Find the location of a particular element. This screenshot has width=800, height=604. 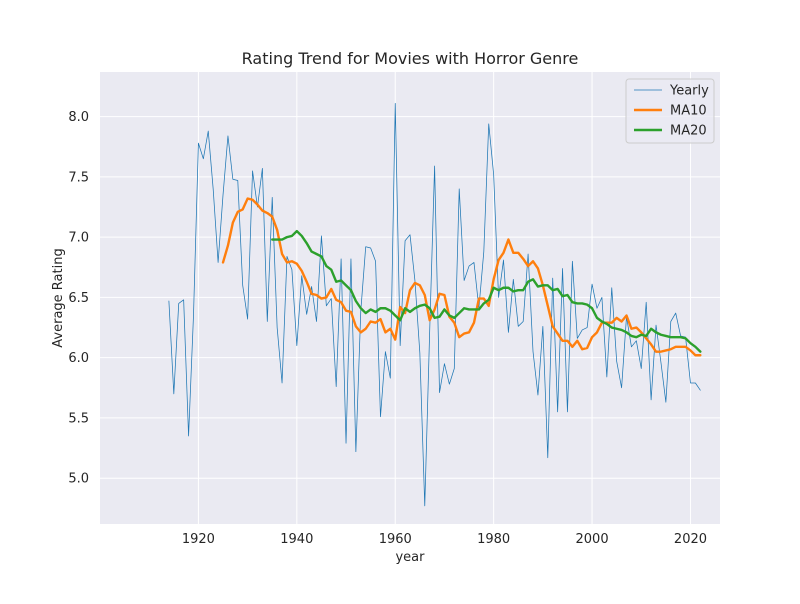

y-tick-label: 5.5 is located at coordinates (78, 418).